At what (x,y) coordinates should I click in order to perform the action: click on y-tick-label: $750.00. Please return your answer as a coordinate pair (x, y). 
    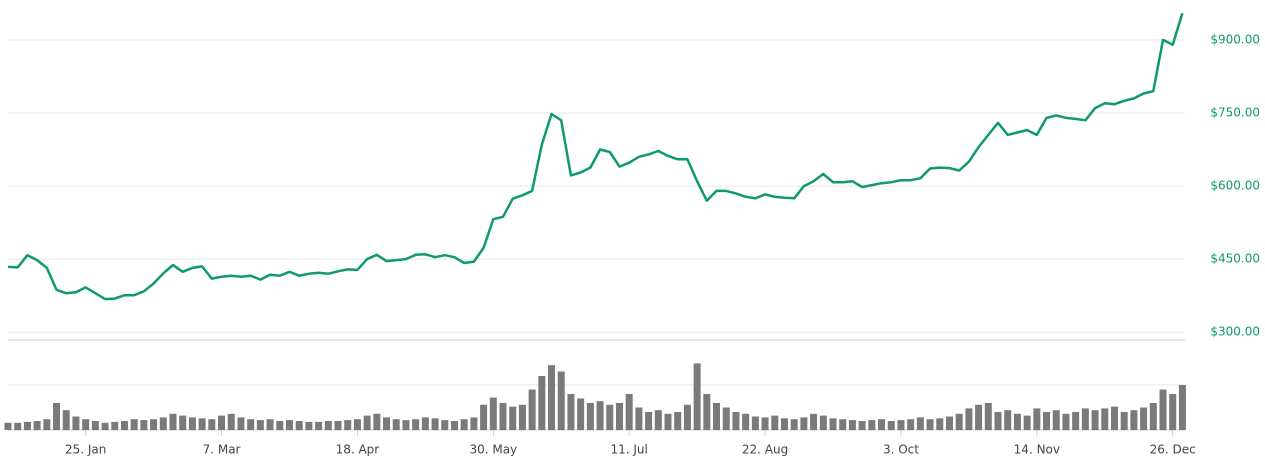
    Looking at the image, I should click on (1235, 113).